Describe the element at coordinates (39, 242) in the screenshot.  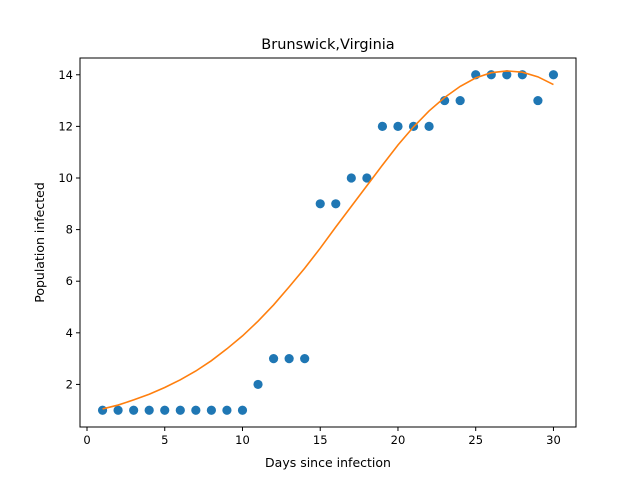
I see `y-axis-label: Population infected` at that location.